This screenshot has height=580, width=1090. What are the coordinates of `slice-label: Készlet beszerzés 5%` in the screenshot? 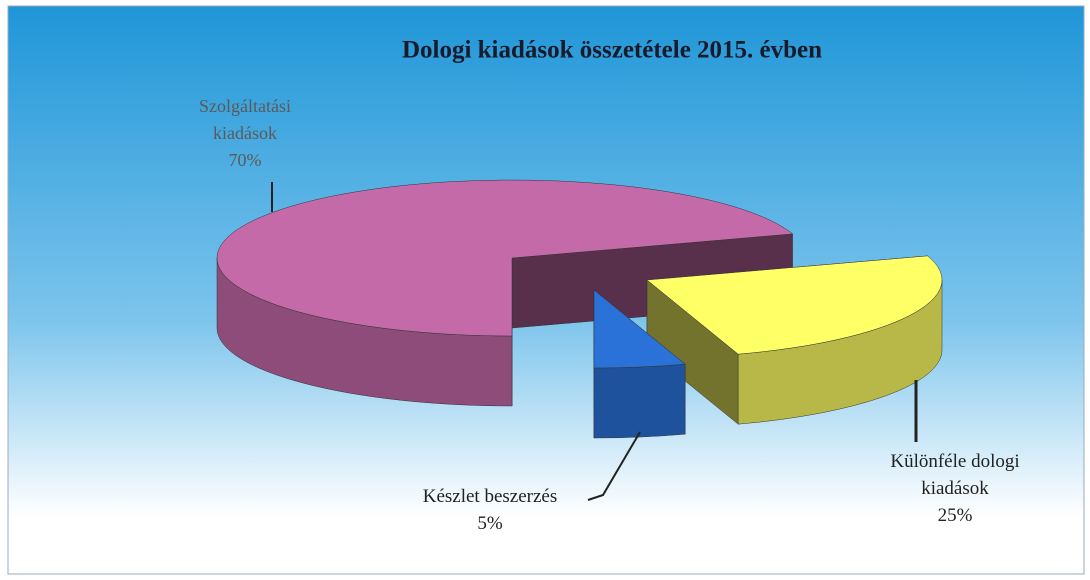 It's located at (490, 510).